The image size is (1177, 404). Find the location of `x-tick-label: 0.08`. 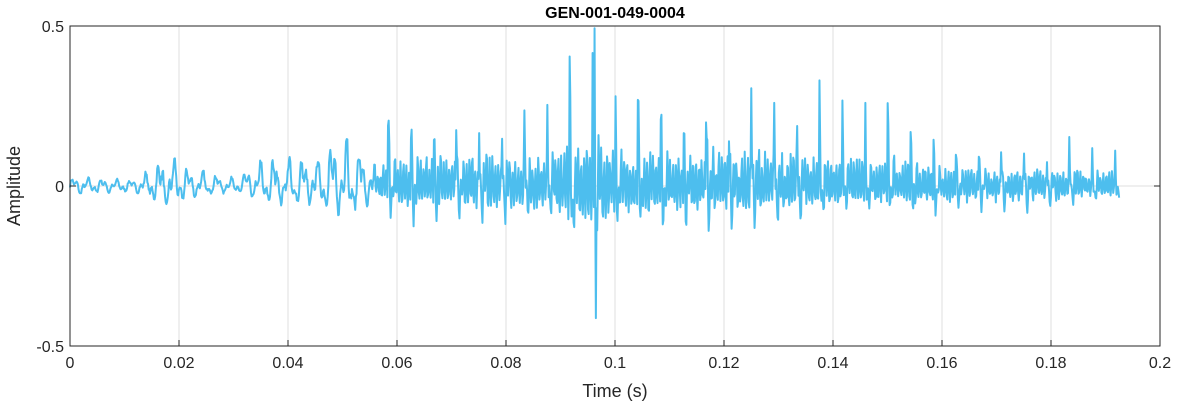

x-tick-label: 0.08 is located at coordinates (505, 363).